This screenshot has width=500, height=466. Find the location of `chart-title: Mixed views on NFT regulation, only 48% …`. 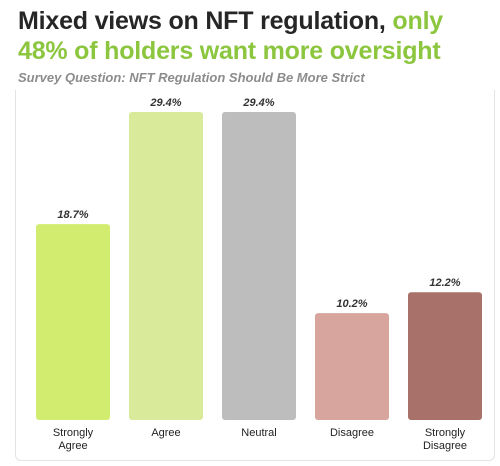

chart-title: Mixed views on NFT regulation, only 48% … is located at coordinates (256, 36).